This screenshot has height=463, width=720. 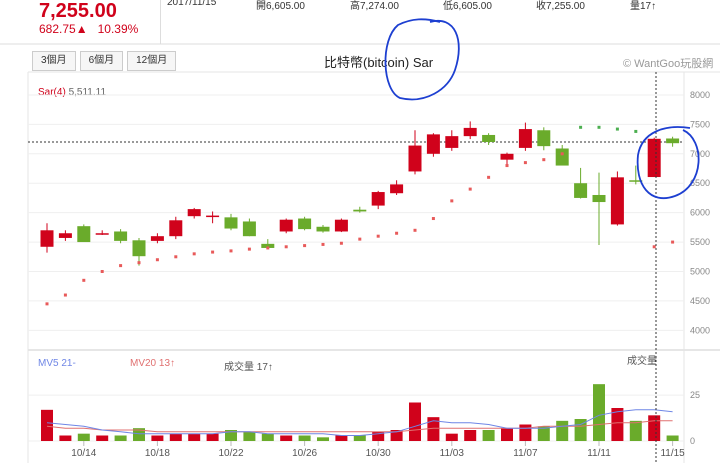 What do you see at coordinates (599, 453) in the screenshot?
I see `x-tick-label: 11/11` at bounding box center [599, 453].